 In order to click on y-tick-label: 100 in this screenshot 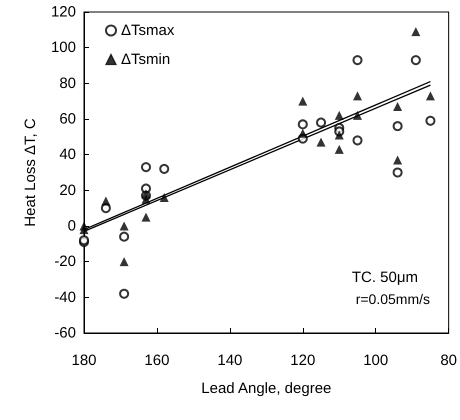, I will do `click(63, 47)`.